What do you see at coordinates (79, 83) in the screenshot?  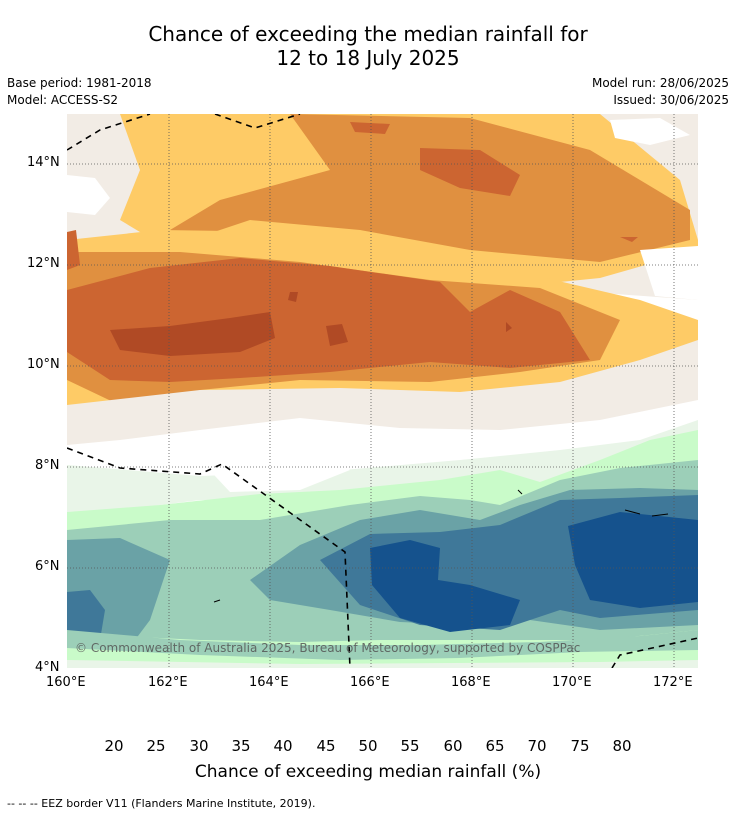 I see `base-period: Base period: 1981-2018` at bounding box center [79, 83].